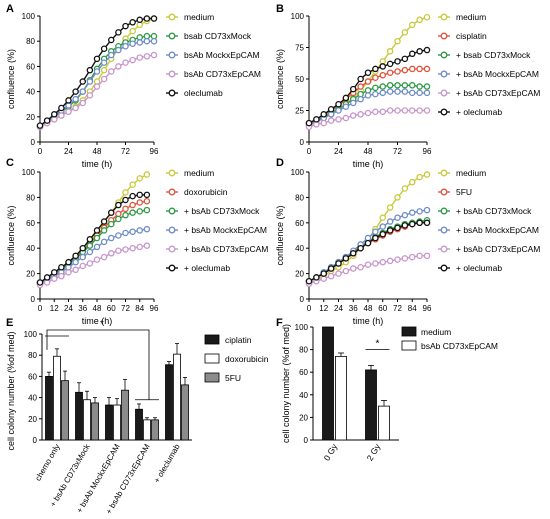 Image resolution: width=550 pixels, height=519 pixels. Describe the element at coordinates (30, 223) in the screenshot. I see `y-tick-label: 60` at that location.